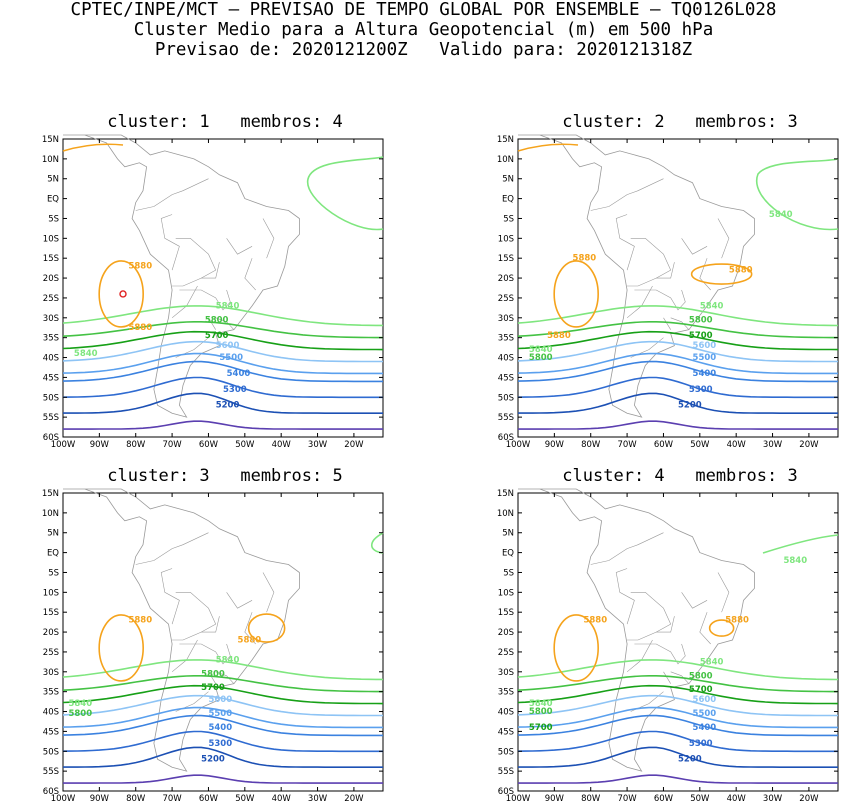 This screenshot has height=803, width=847. What do you see at coordinates (506, 438) in the screenshot?
I see `lat-tick-label: 60S` at bounding box center [506, 438].